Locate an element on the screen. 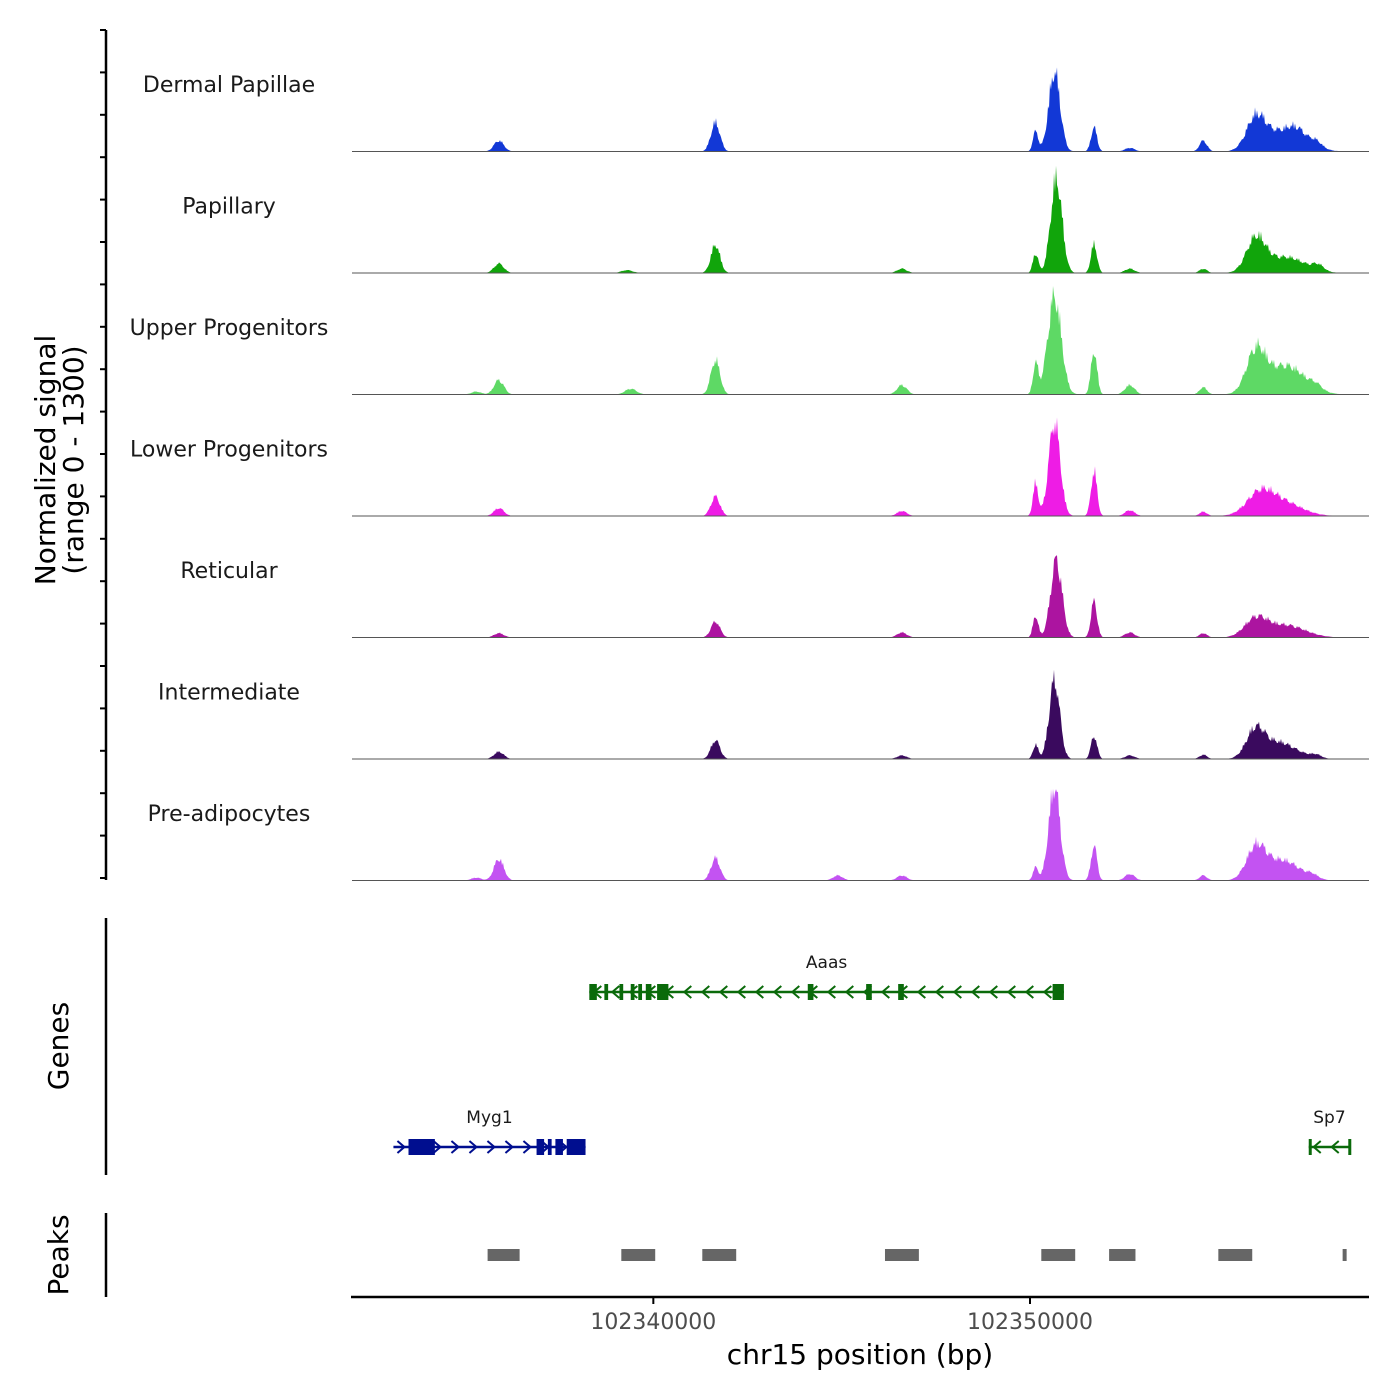 The width and height of the screenshot is (1400, 1400). peak-regions is located at coordinates (917, 1255).